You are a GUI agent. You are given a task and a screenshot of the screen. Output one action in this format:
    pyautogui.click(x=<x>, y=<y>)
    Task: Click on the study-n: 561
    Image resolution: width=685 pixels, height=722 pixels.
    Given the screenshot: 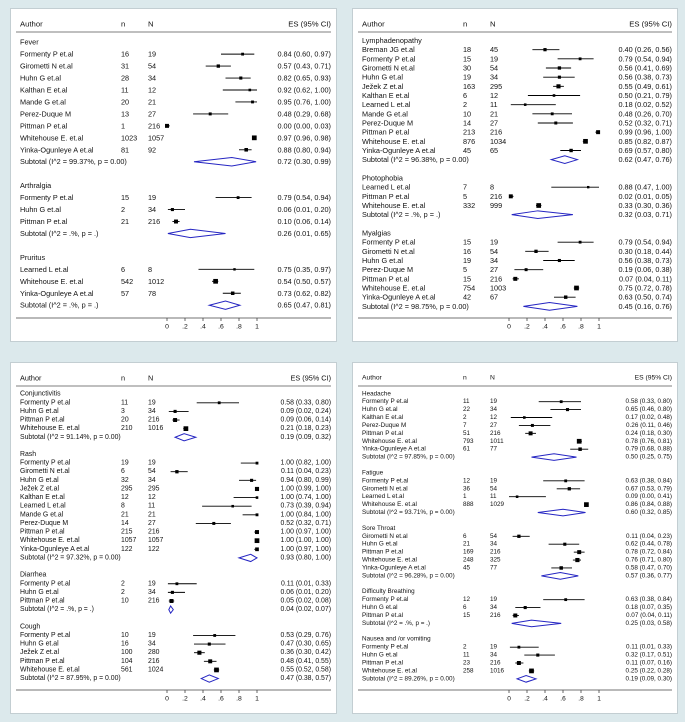 What is the action you would take?
    pyautogui.click(x=127, y=669)
    